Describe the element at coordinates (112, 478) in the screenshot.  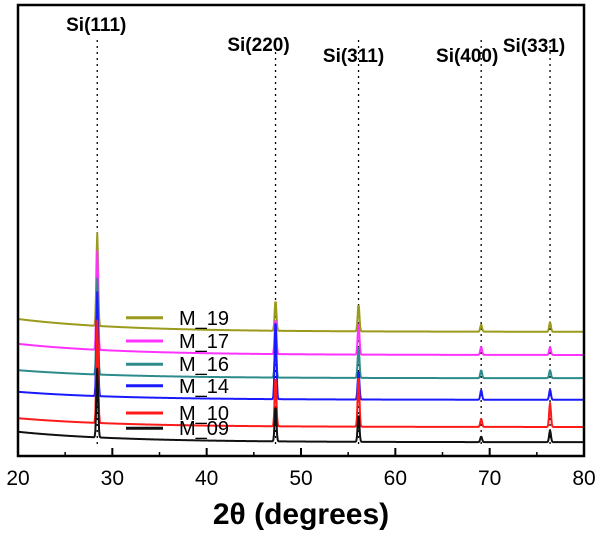
I see `x-tick-label: 30` at that location.